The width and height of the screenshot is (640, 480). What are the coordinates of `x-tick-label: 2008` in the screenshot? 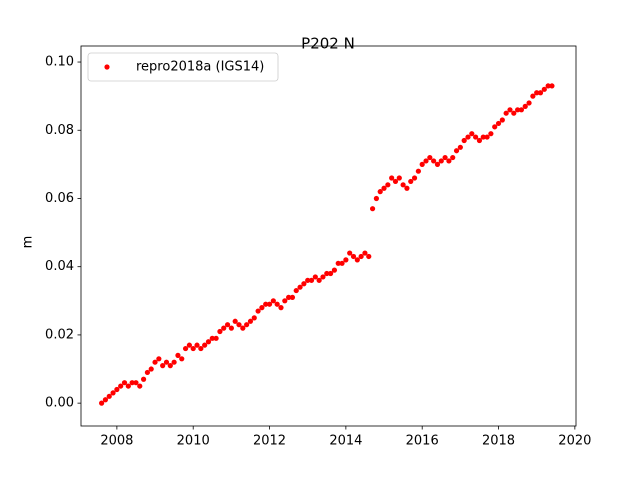 It's located at (116, 441).